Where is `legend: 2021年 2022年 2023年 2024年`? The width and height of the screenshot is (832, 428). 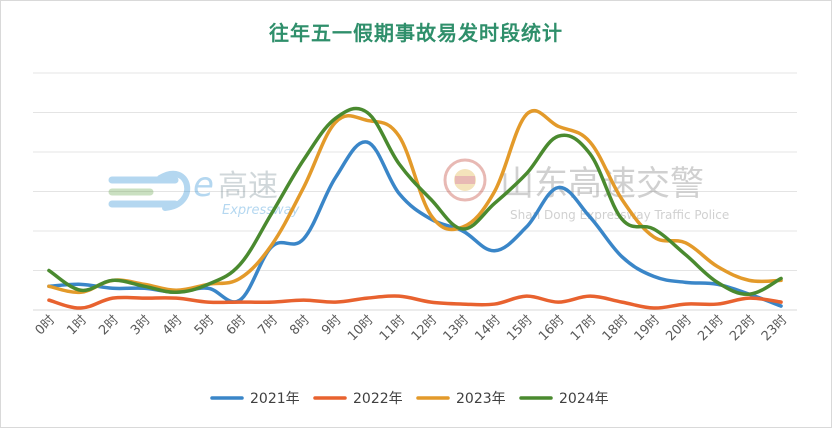
legend: 2021年 2022年 2023年 2024年 is located at coordinates (409, 399).